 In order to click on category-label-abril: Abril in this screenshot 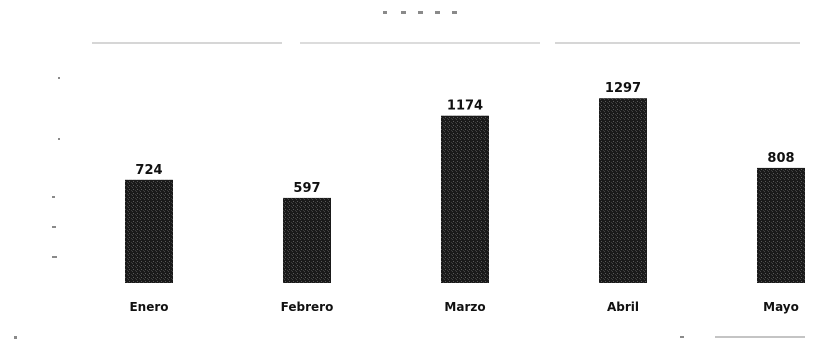, I will do `click(623, 307)`.